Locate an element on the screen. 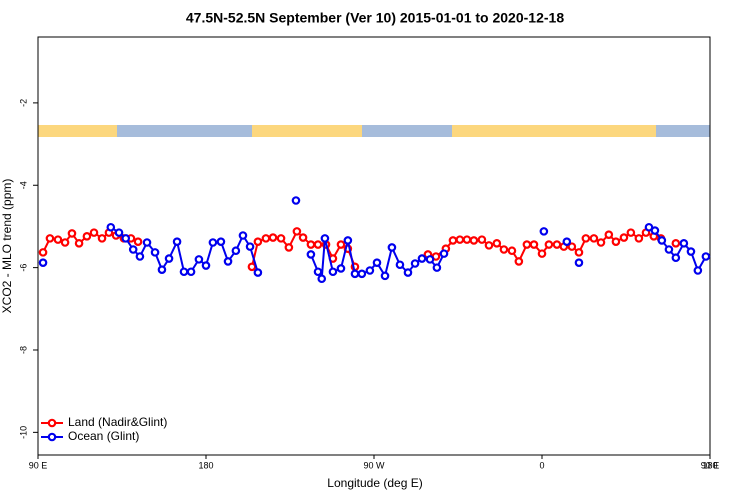  x-axis-label: Longitude (deg E) is located at coordinates (374, 483).